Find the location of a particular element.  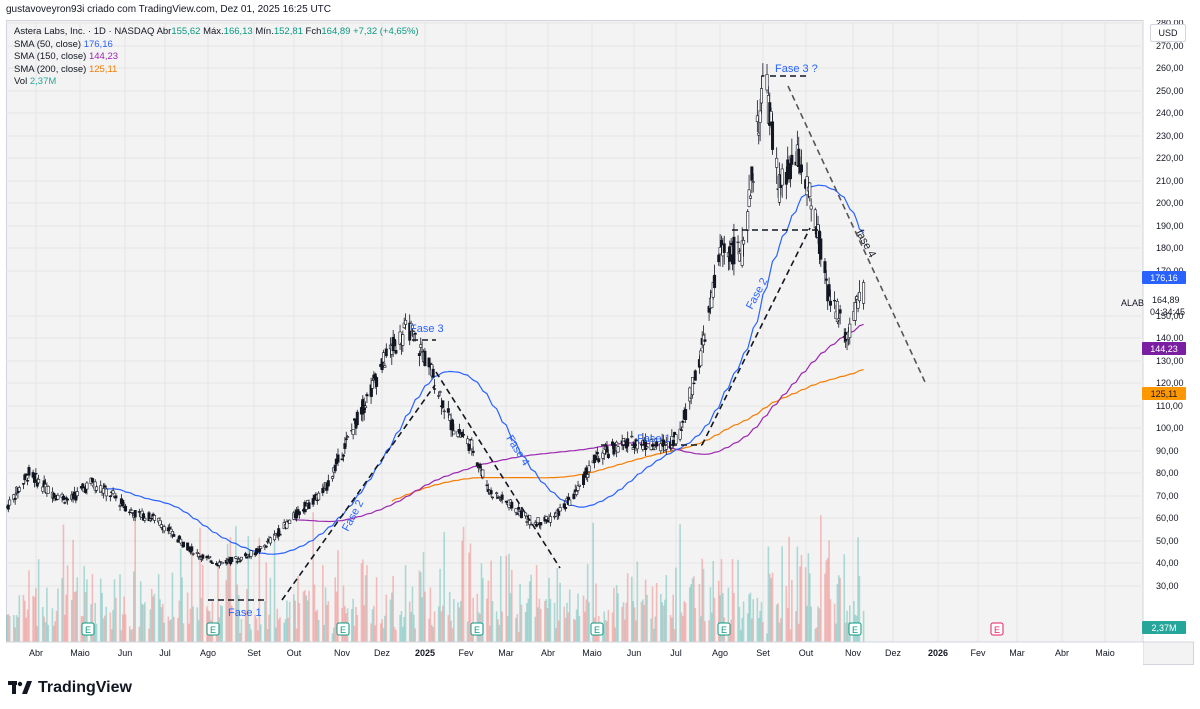

time-tick-label: Out is located at coordinates (294, 653).